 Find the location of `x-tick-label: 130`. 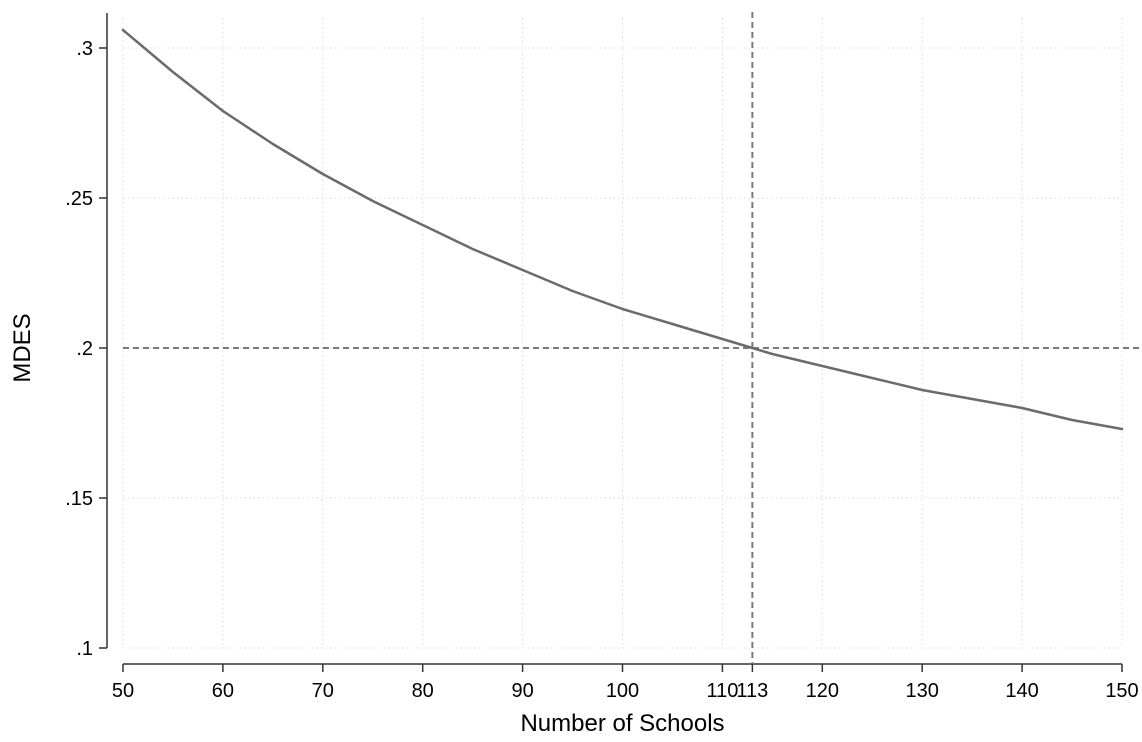

x-tick-label: 130 is located at coordinates (922, 691).